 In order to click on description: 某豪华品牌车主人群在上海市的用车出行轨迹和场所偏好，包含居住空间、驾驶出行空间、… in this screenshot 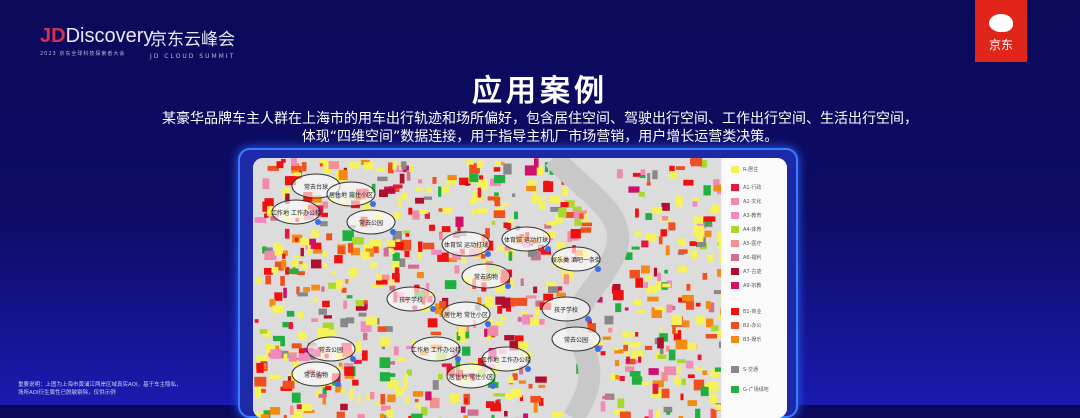, I will do `click(540, 128)`.